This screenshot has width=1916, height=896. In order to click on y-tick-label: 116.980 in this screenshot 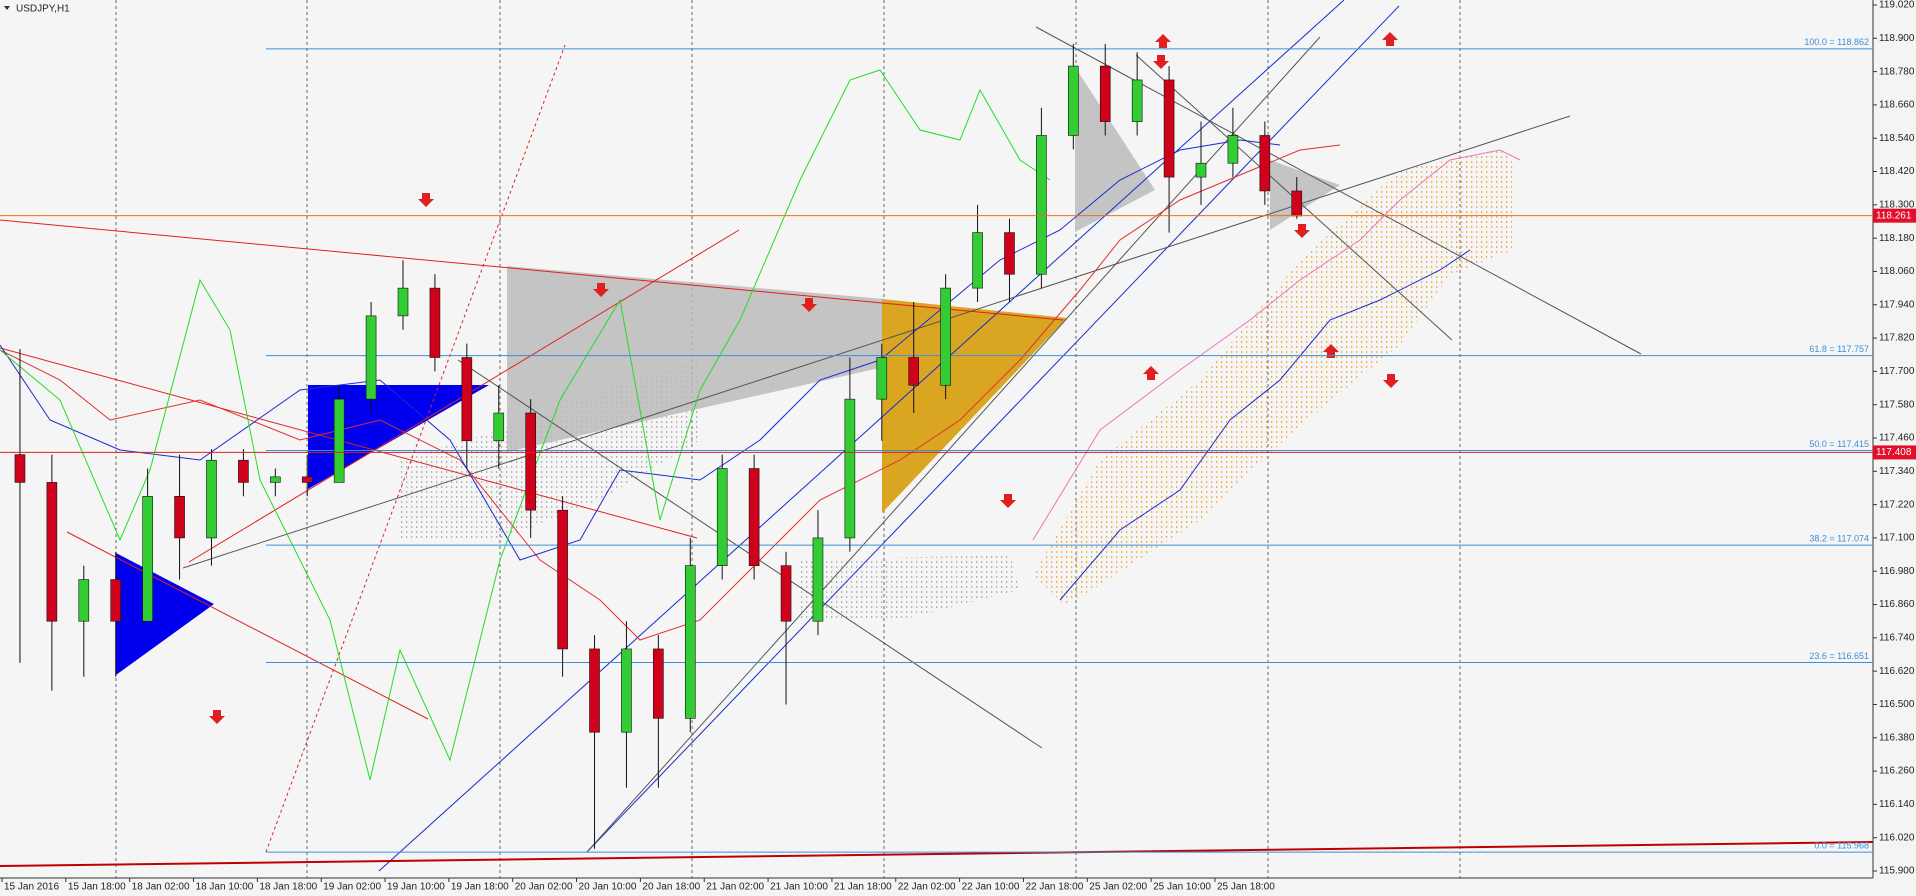, I will do `click(1897, 571)`.